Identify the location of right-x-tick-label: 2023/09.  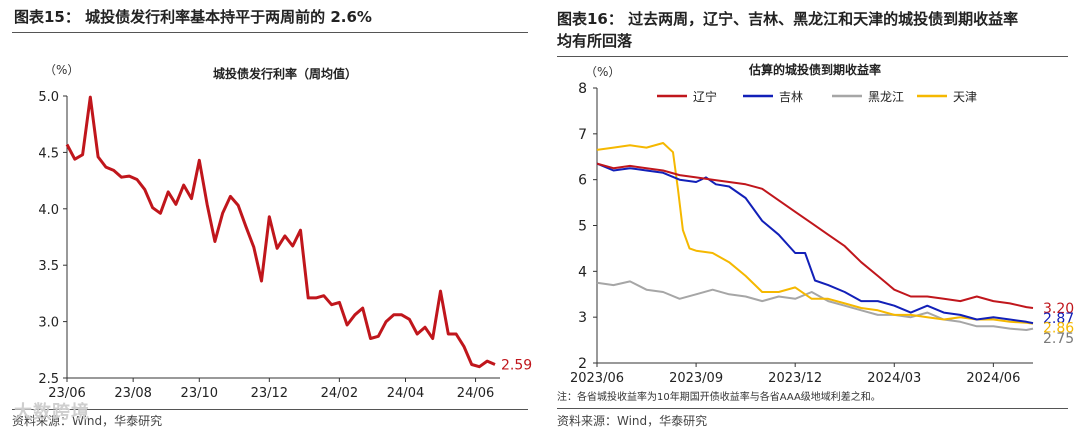
(696, 378).